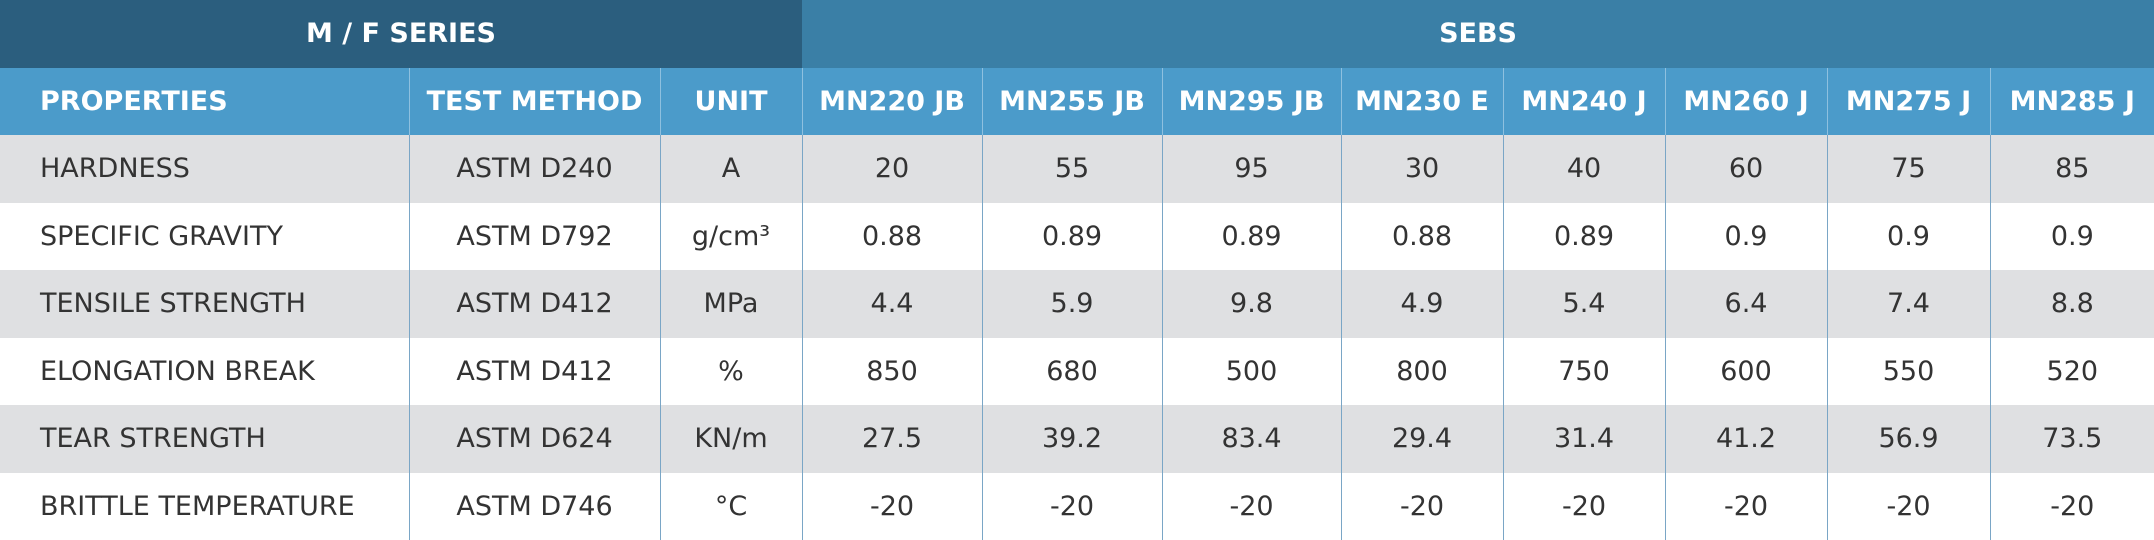 The image size is (2154, 540). What do you see at coordinates (2071, 101) in the screenshot?
I see `column-header: MN285 J` at bounding box center [2071, 101].